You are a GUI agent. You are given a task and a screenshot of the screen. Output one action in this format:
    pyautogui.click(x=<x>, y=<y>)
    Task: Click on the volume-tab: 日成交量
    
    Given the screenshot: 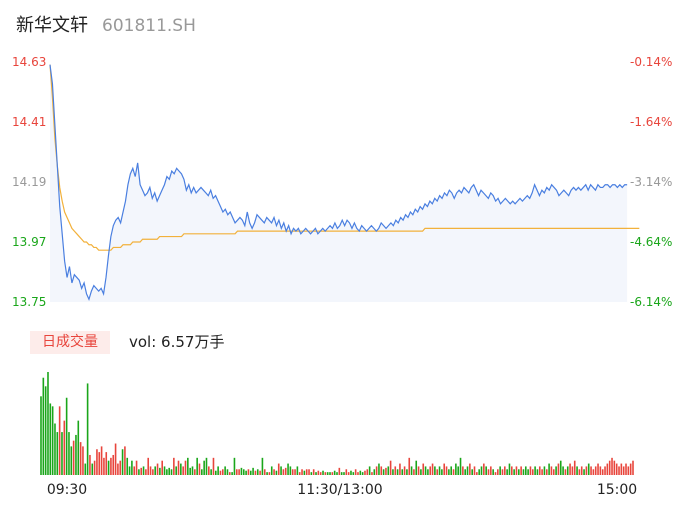 What is the action you would take?
    pyautogui.click(x=70, y=342)
    